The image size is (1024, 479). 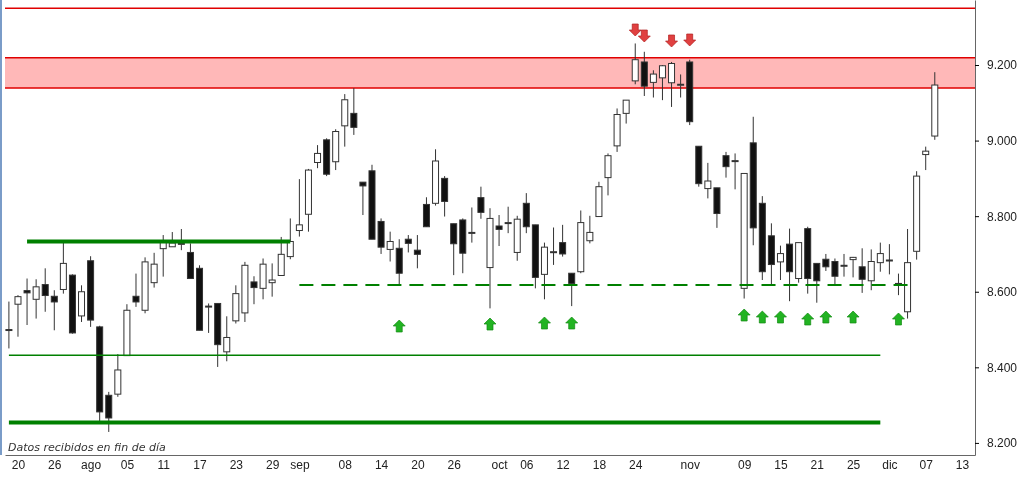 I want to click on y-tick-label: 8.800, so click(x=1002, y=216).